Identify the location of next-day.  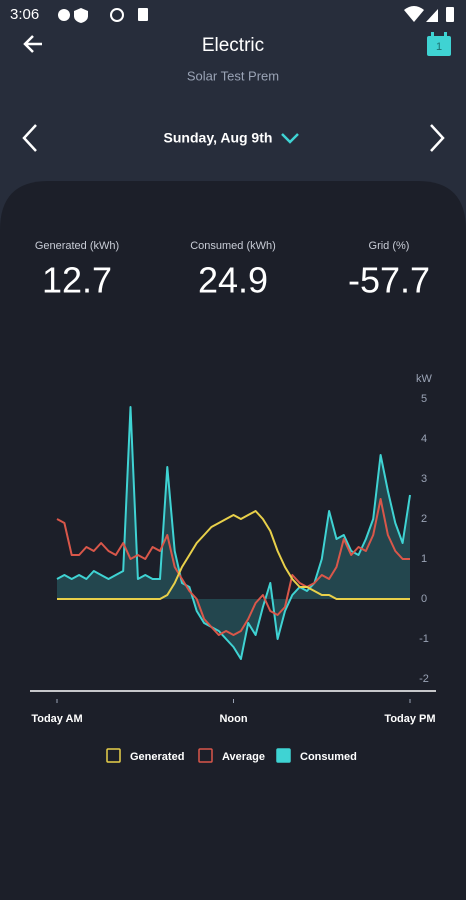
(437, 138).